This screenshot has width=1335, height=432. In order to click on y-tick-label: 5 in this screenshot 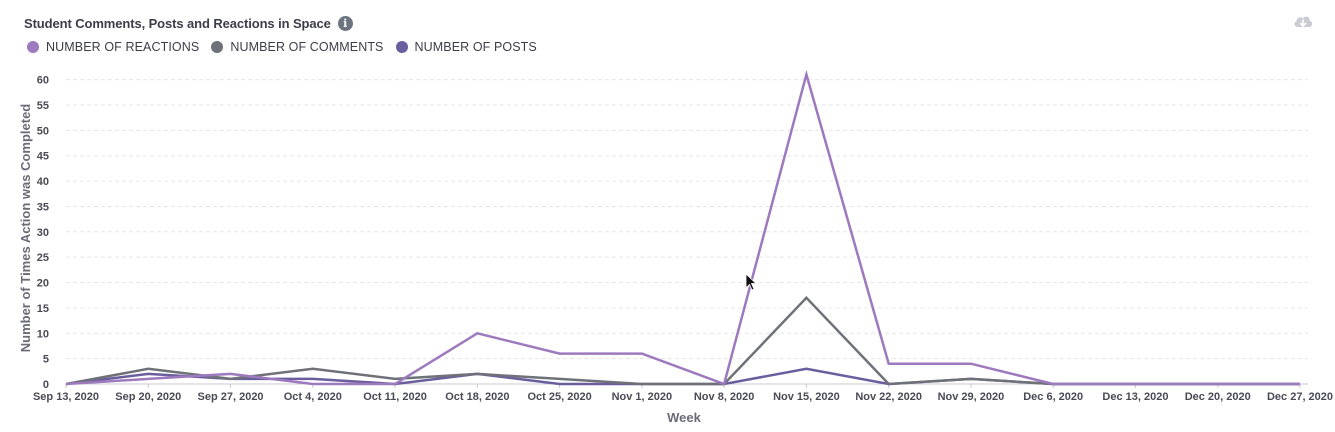, I will do `click(46, 360)`.